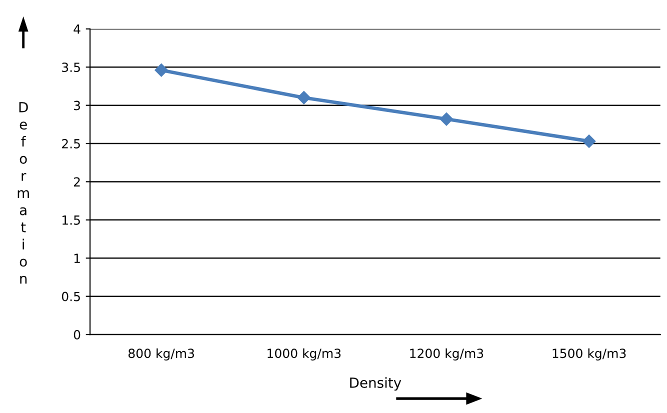 This screenshot has height=413, width=667. What do you see at coordinates (77, 258) in the screenshot?
I see `y-tick-label: 1` at bounding box center [77, 258].